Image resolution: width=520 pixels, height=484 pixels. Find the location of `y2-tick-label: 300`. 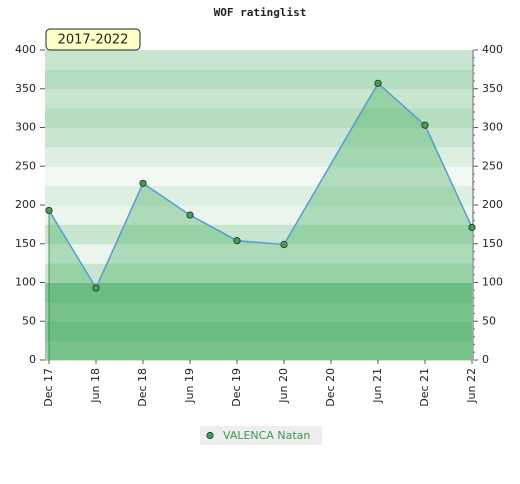

y2-tick-label: 300 is located at coordinates (492, 127).